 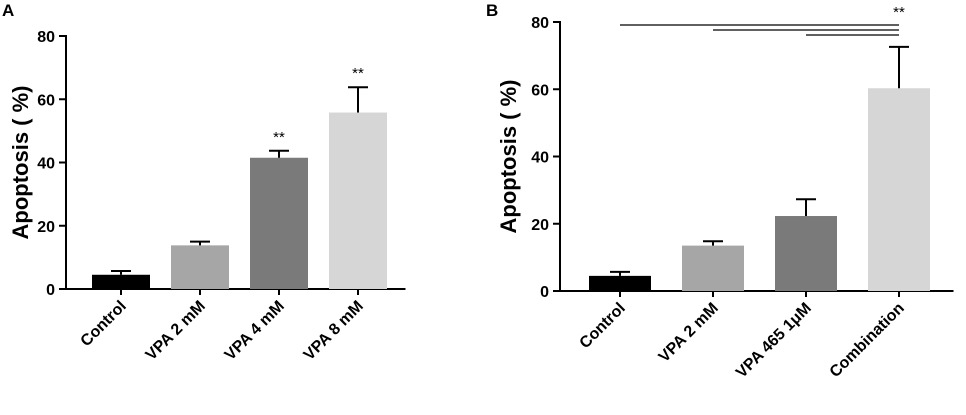 I want to click on category-label: VPA 8 mM, so click(x=334, y=331).